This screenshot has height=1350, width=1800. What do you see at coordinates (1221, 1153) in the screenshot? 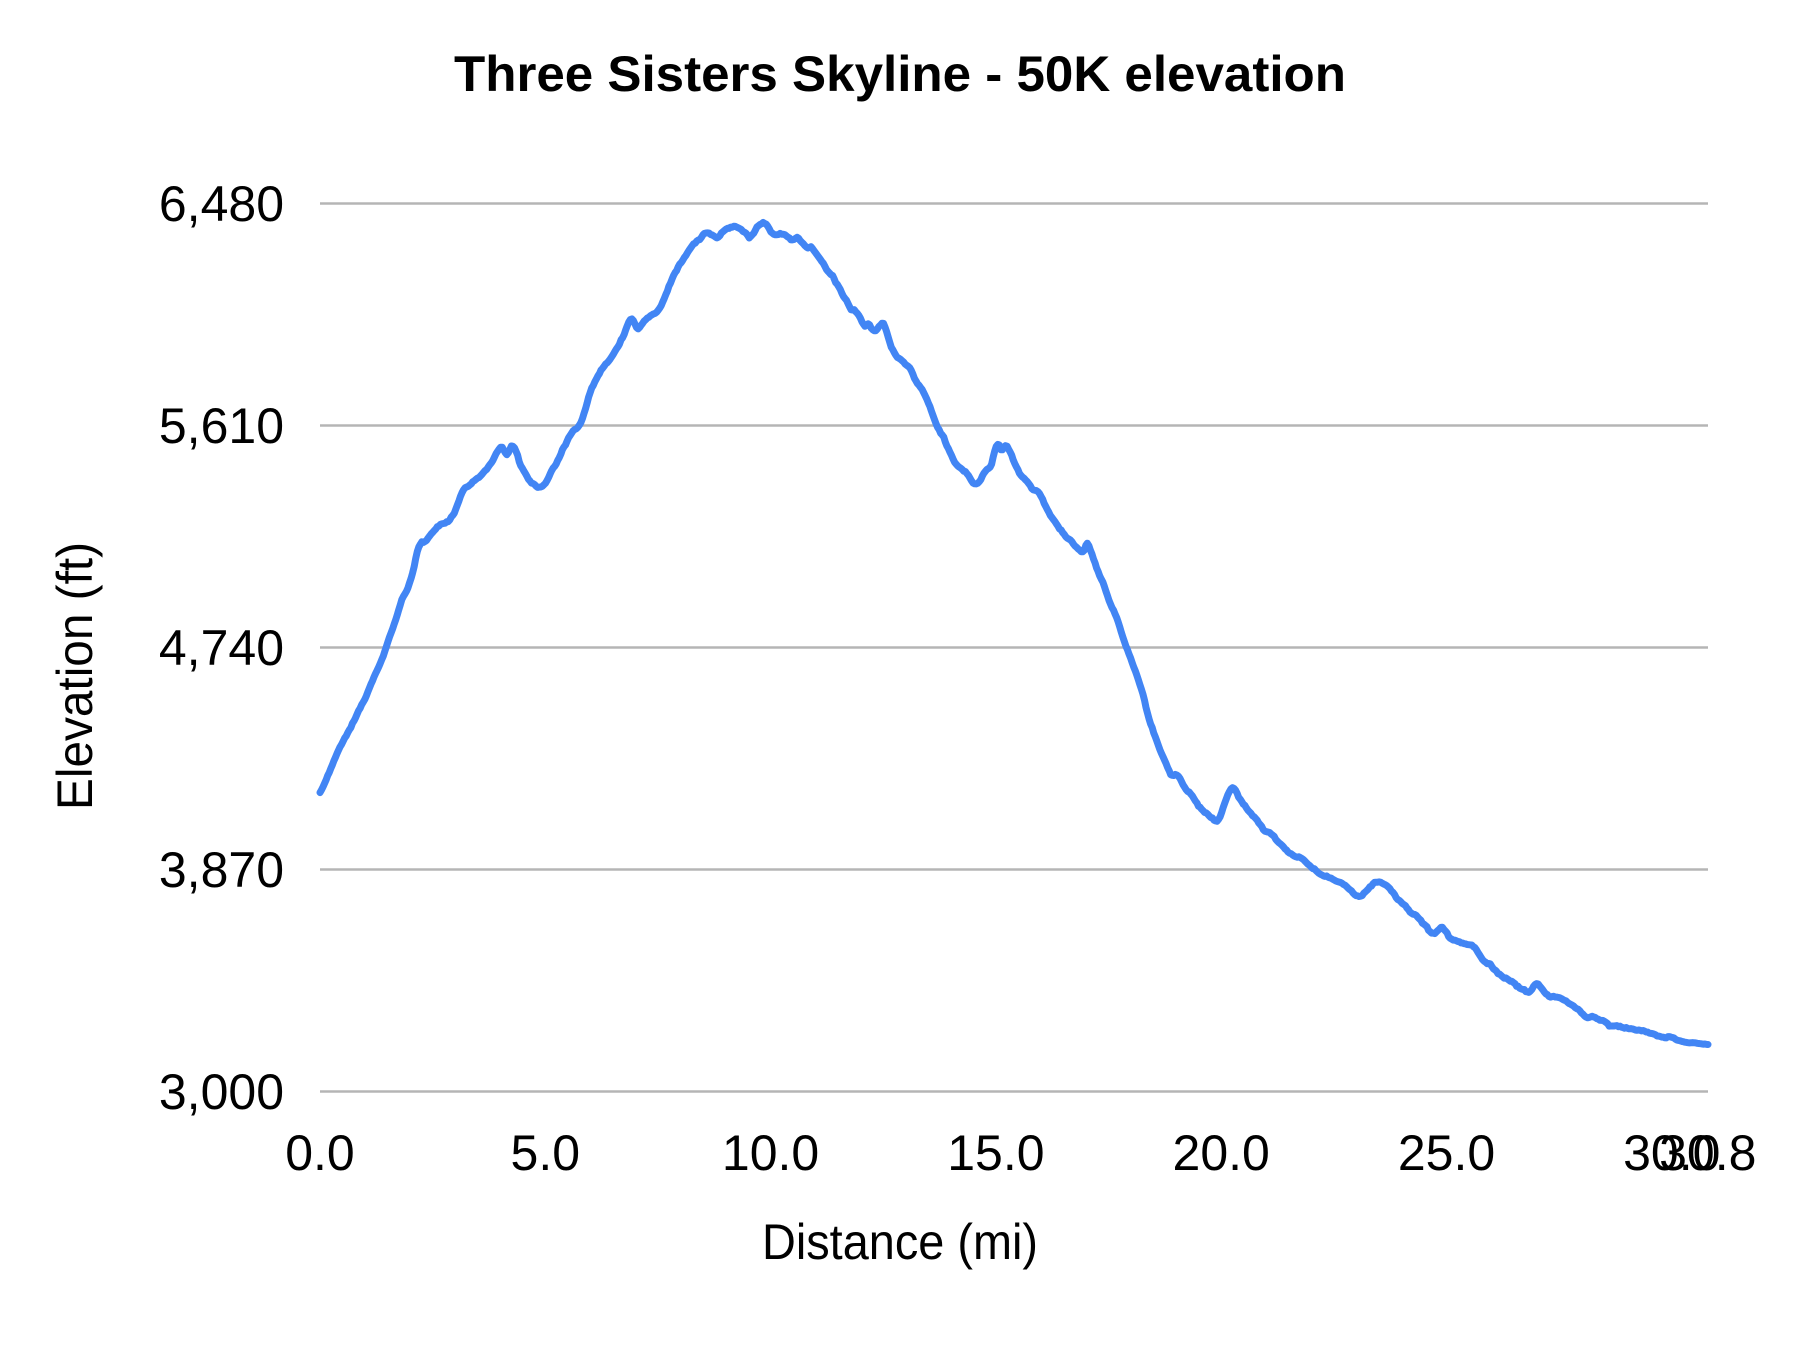
I see `svg-text: 20.0` at bounding box center [1221, 1153].